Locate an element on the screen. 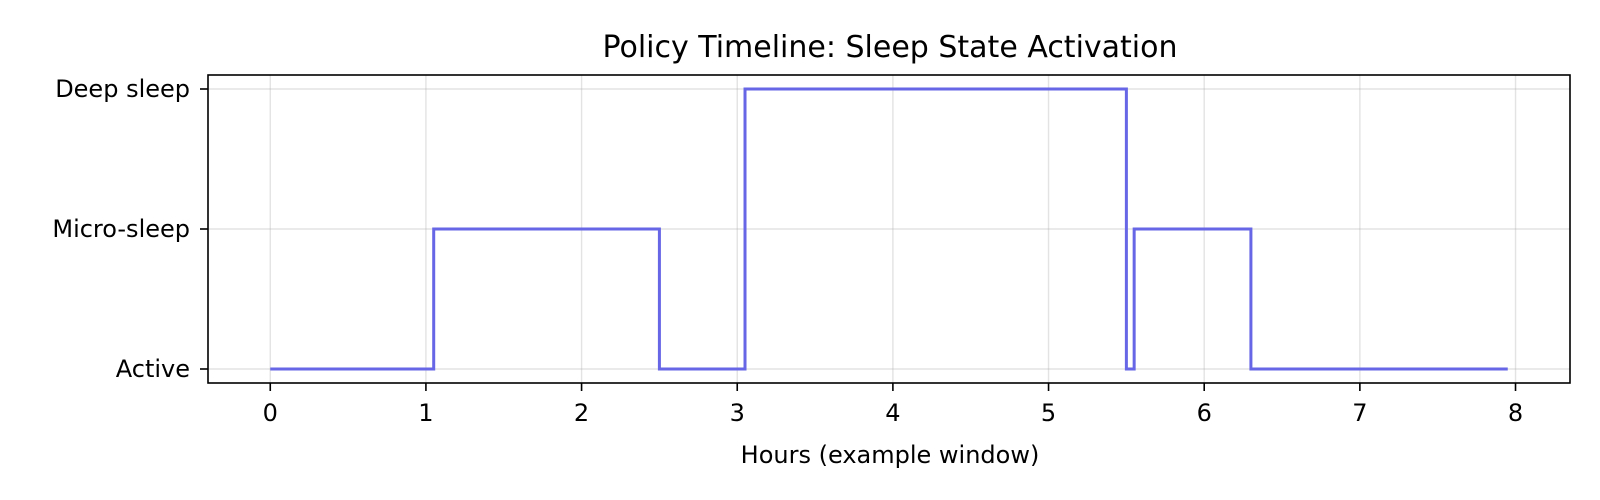  x-axis-label: Hours (example window) is located at coordinates (890, 455).